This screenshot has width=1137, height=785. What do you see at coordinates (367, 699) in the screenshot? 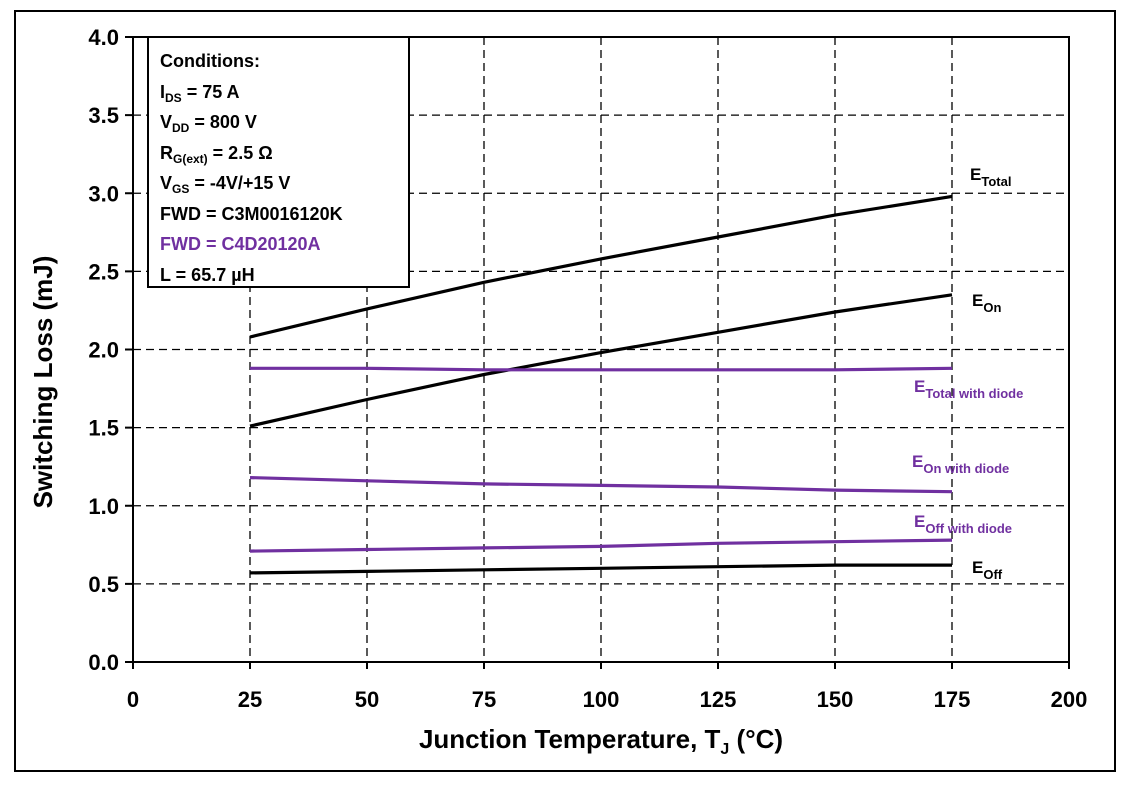
I see `x-tick-label: 50` at bounding box center [367, 699].